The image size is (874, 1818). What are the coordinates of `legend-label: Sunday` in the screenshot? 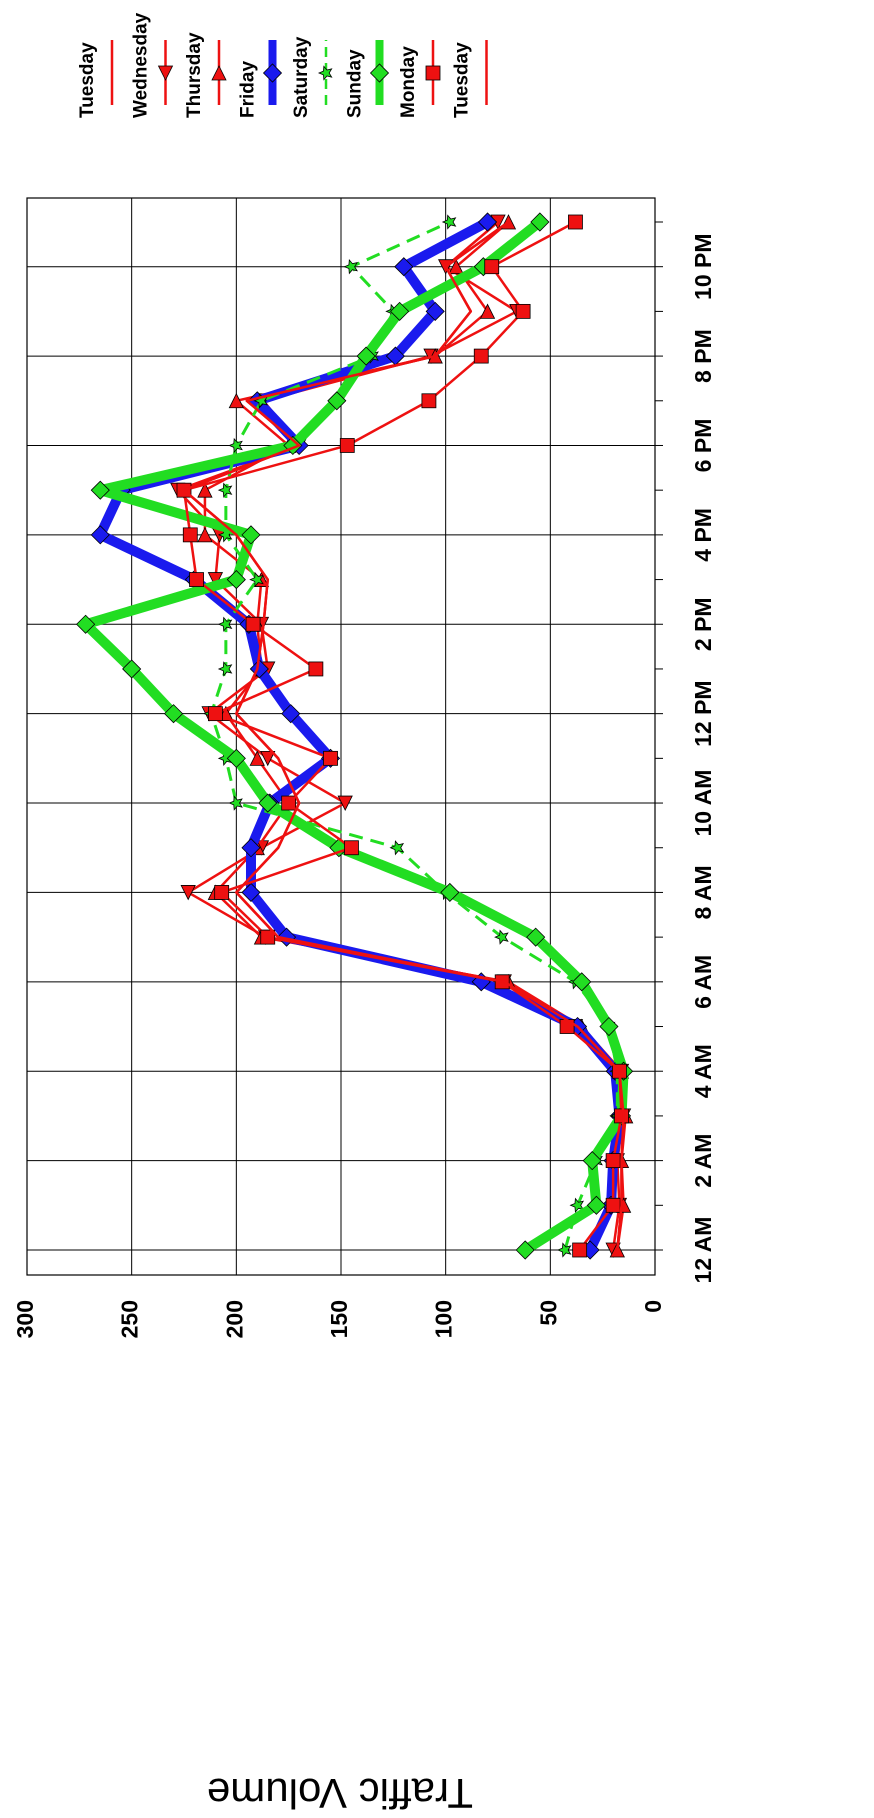 It's located at (355, 83).